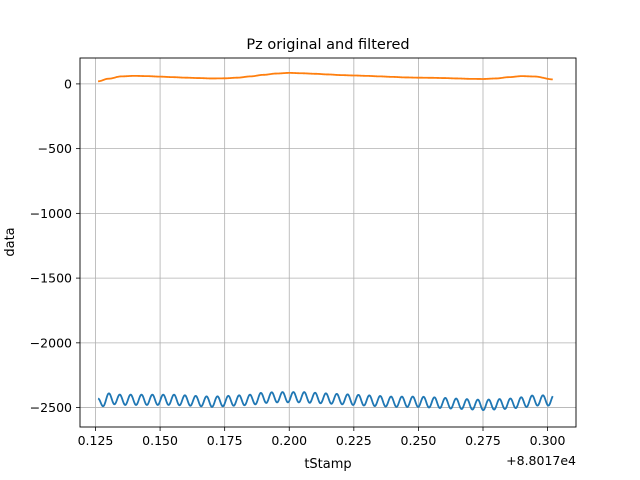  What do you see at coordinates (96, 440) in the screenshot?
I see `x-tick-label: 0.125` at bounding box center [96, 440].